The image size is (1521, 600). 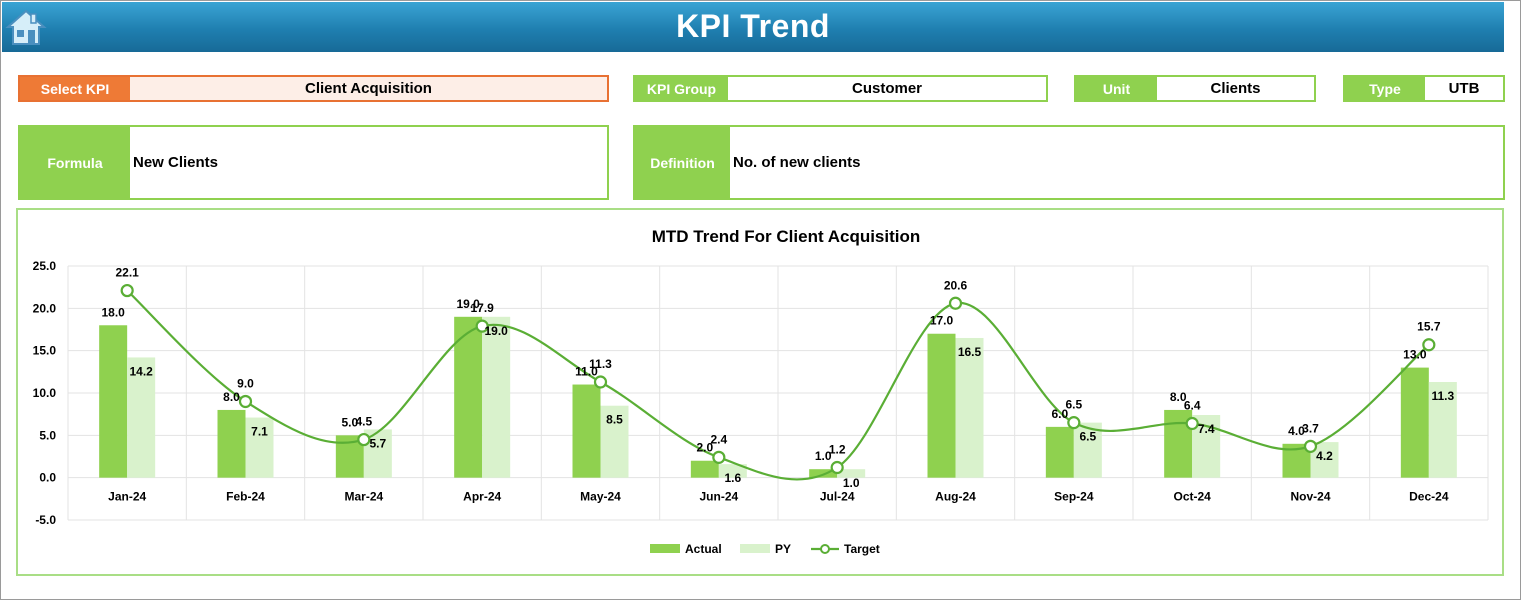 I want to click on x-tick-label: Dec-24, so click(x=1429, y=497).